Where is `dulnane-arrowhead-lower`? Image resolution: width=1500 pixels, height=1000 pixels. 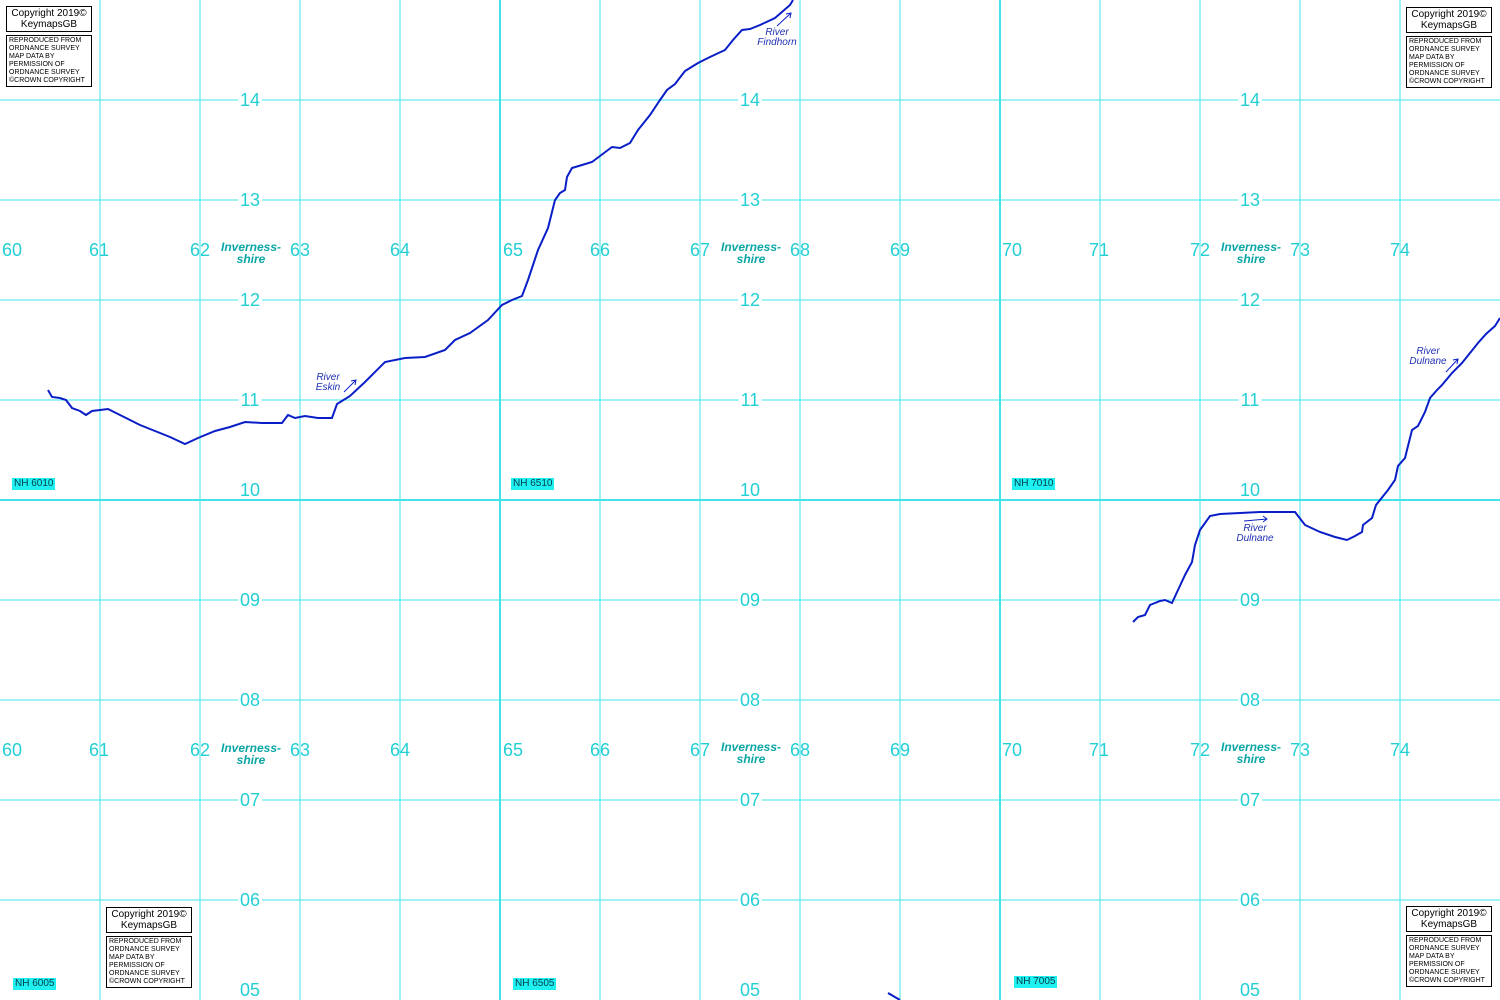 dulnane-arrowhead-lower is located at coordinates (1265, 519).